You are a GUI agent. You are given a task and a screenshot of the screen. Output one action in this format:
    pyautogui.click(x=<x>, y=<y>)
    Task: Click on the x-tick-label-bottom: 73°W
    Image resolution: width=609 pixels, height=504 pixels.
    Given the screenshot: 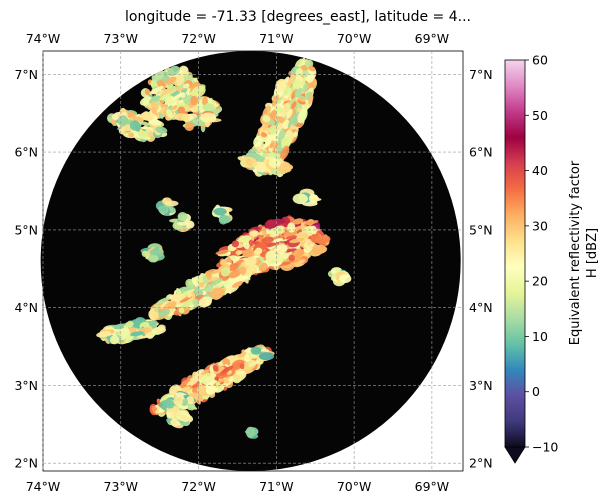 What is the action you would take?
    pyautogui.click(x=121, y=486)
    